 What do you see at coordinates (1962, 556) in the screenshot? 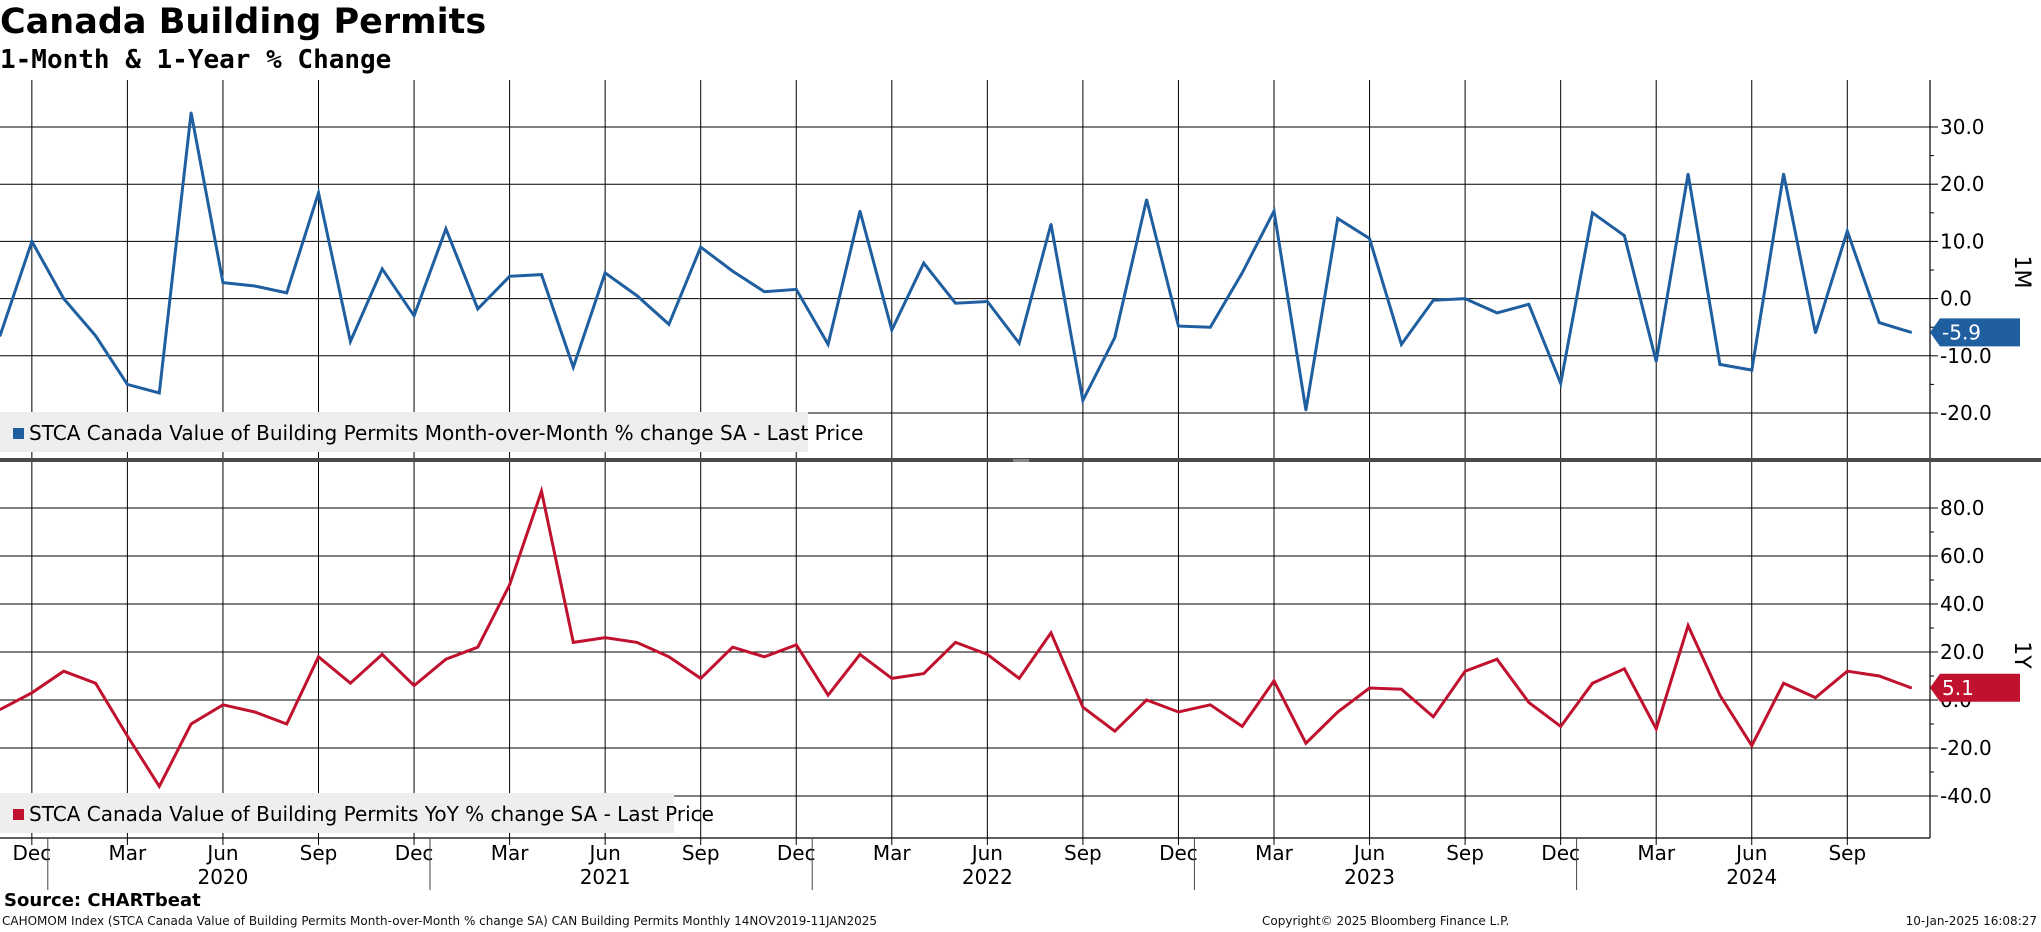
I see `yoy-ytick-label: 60.0` at bounding box center [1962, 556].